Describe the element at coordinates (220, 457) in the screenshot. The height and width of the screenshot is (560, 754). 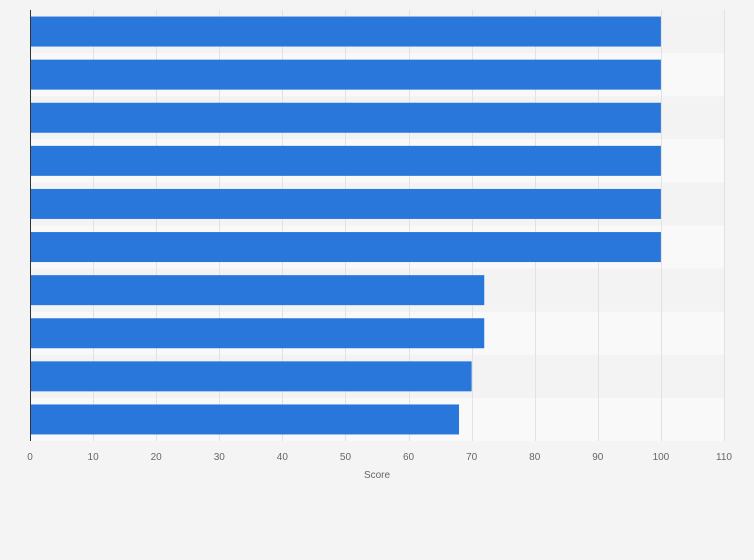
I see `x-tick-label: 30` at that location.